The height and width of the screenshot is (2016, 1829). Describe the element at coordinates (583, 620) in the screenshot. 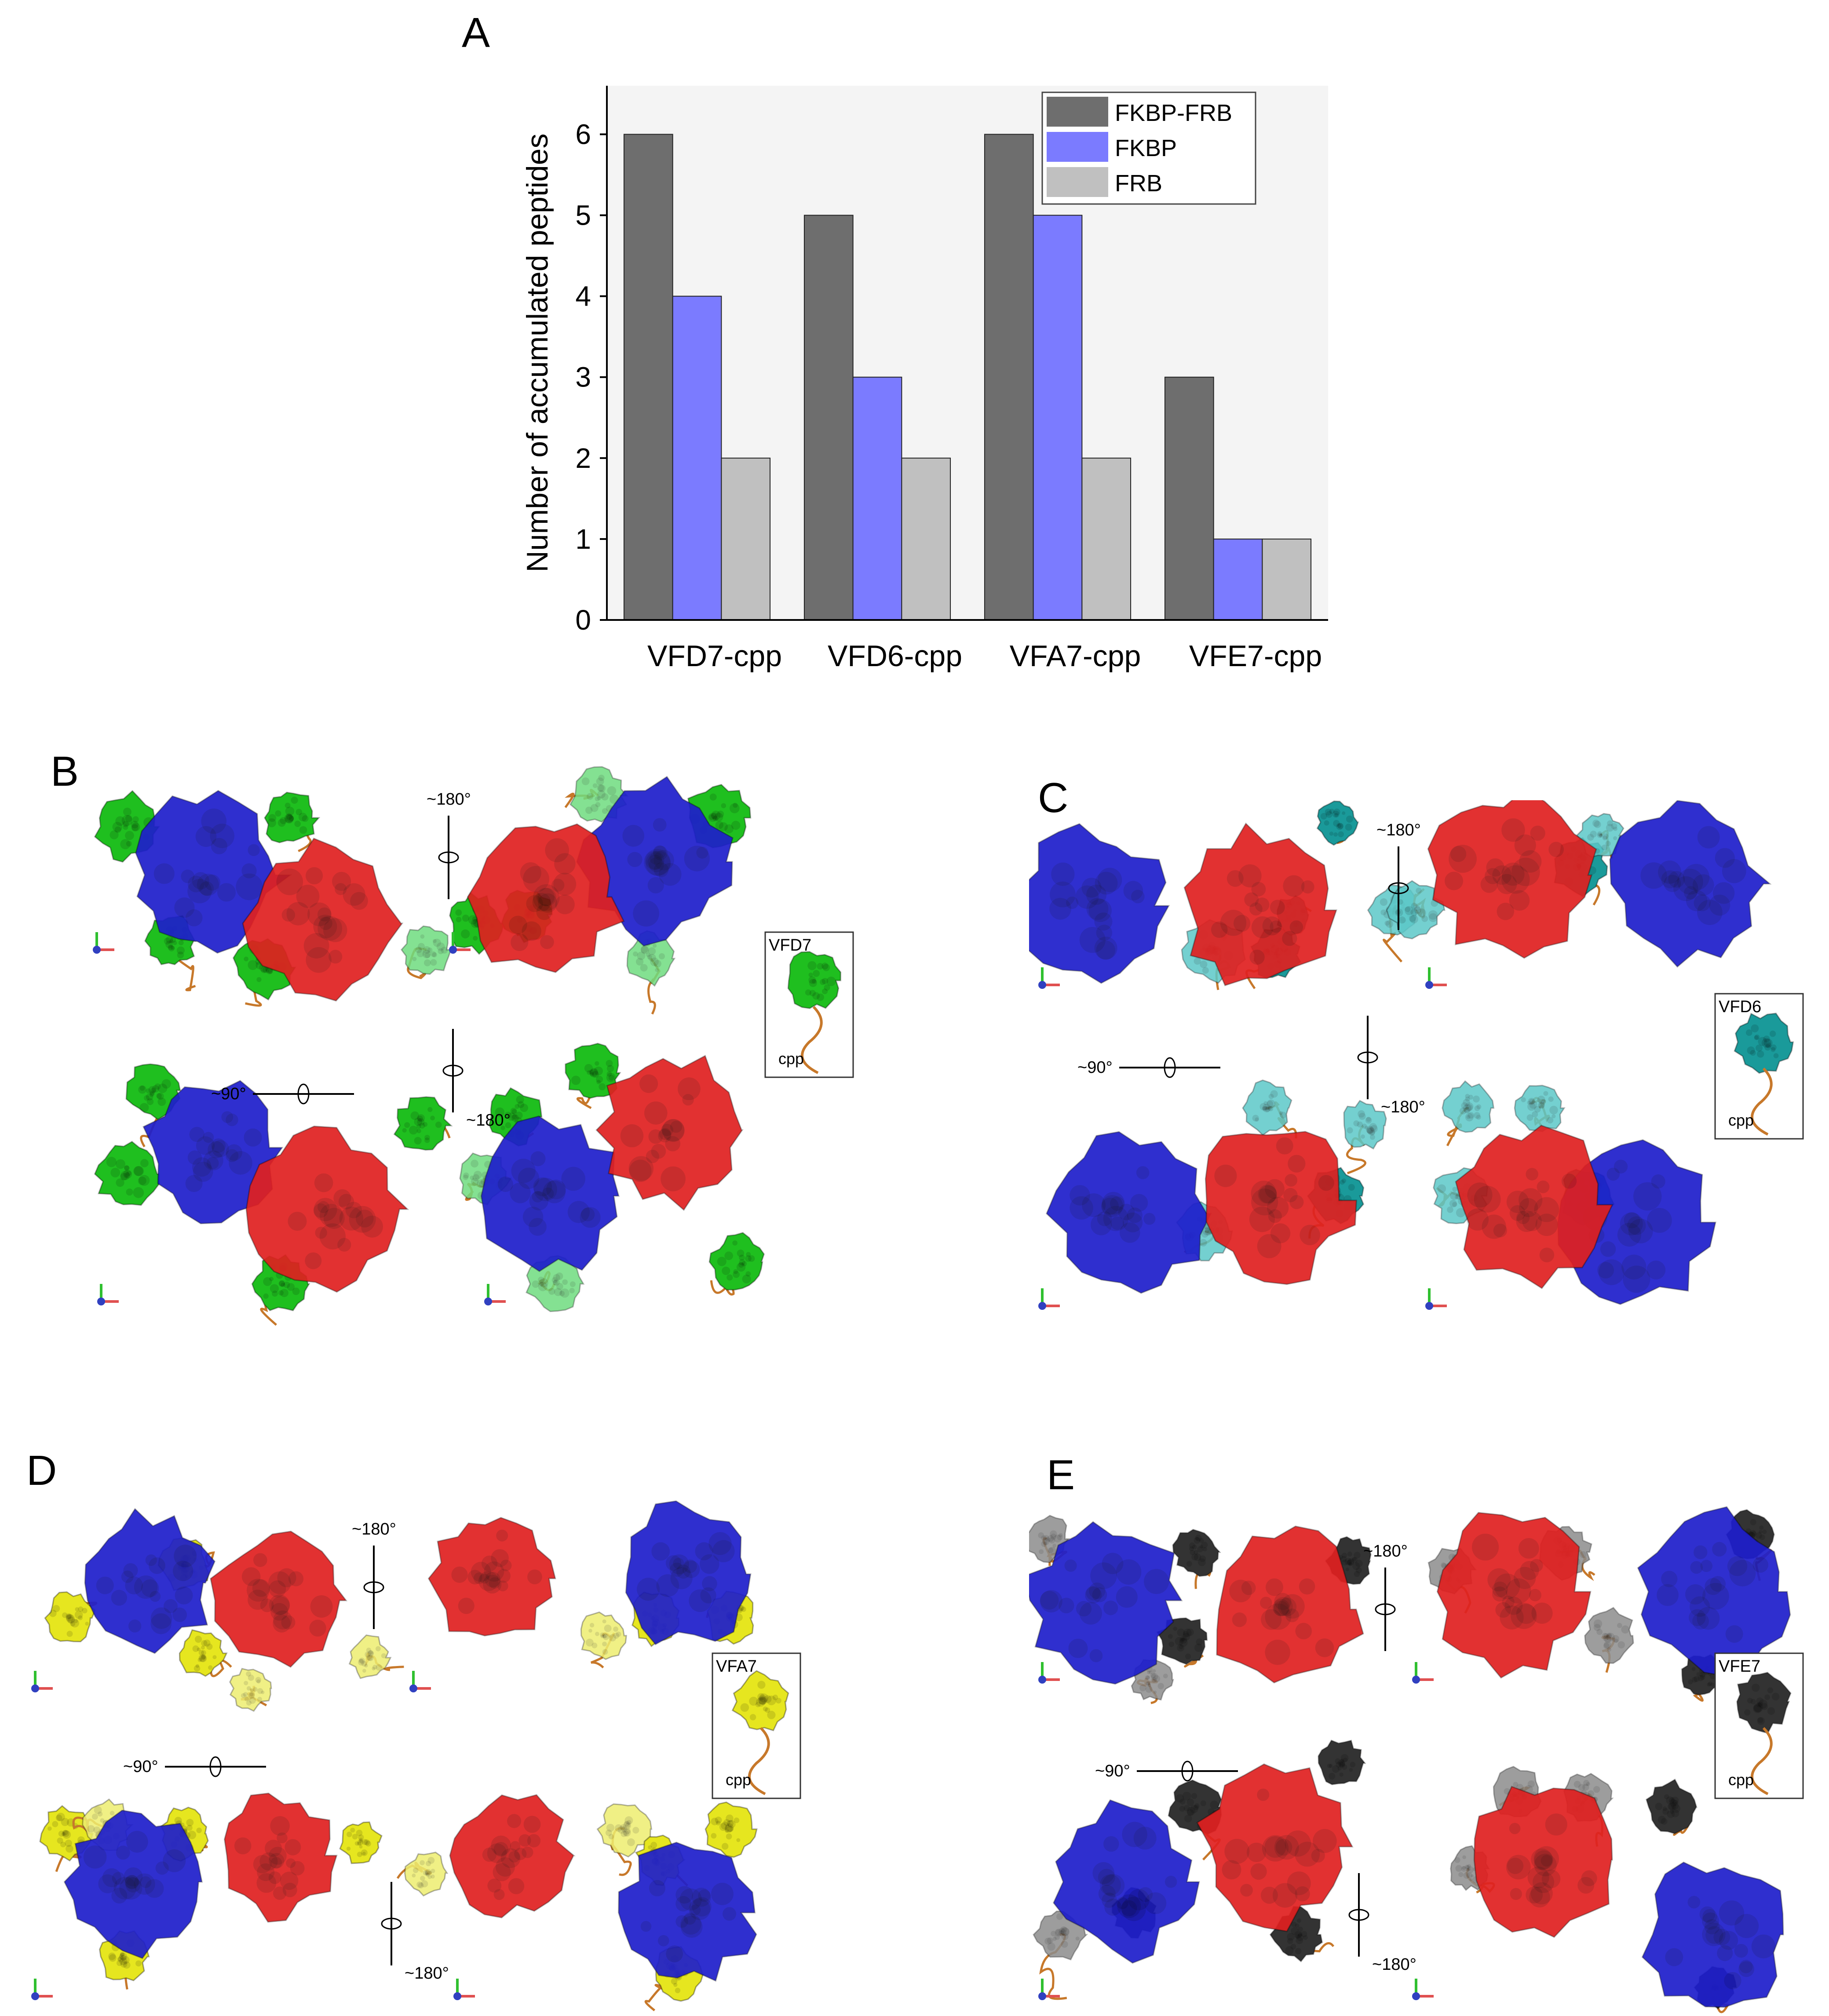

I see `y-tick-label: 0` at that location.